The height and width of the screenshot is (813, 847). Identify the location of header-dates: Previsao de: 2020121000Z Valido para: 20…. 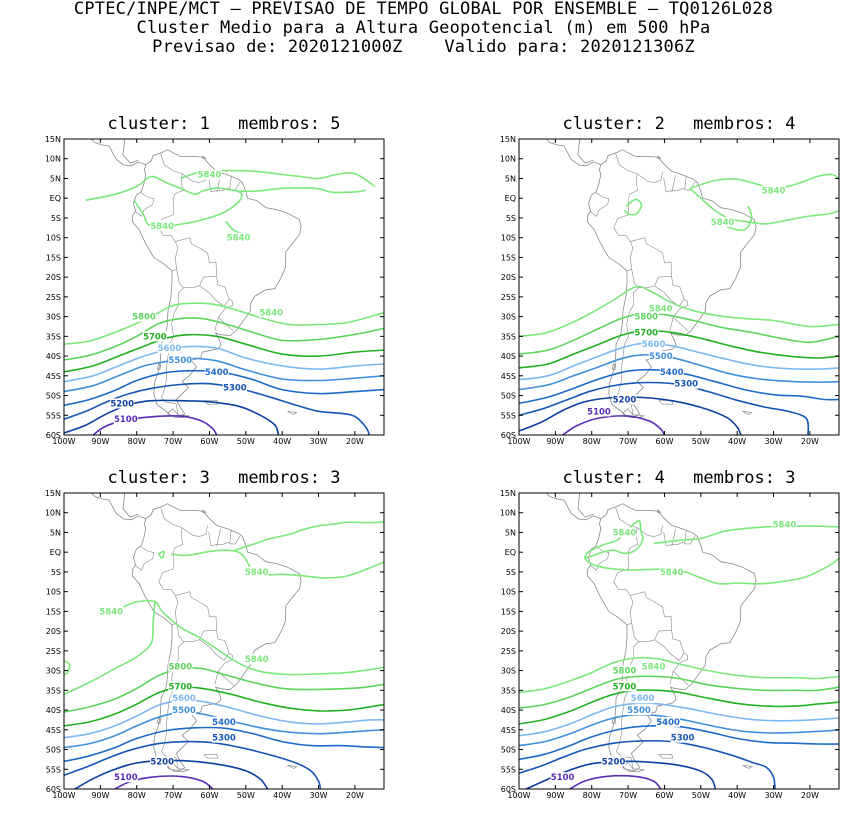
(423, 47).